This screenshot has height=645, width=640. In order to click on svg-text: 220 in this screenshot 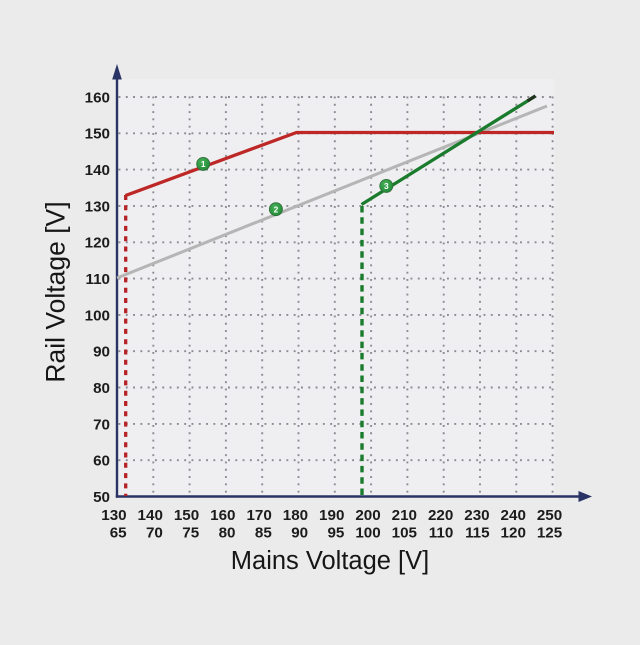, I will do `click(440, 515)`.